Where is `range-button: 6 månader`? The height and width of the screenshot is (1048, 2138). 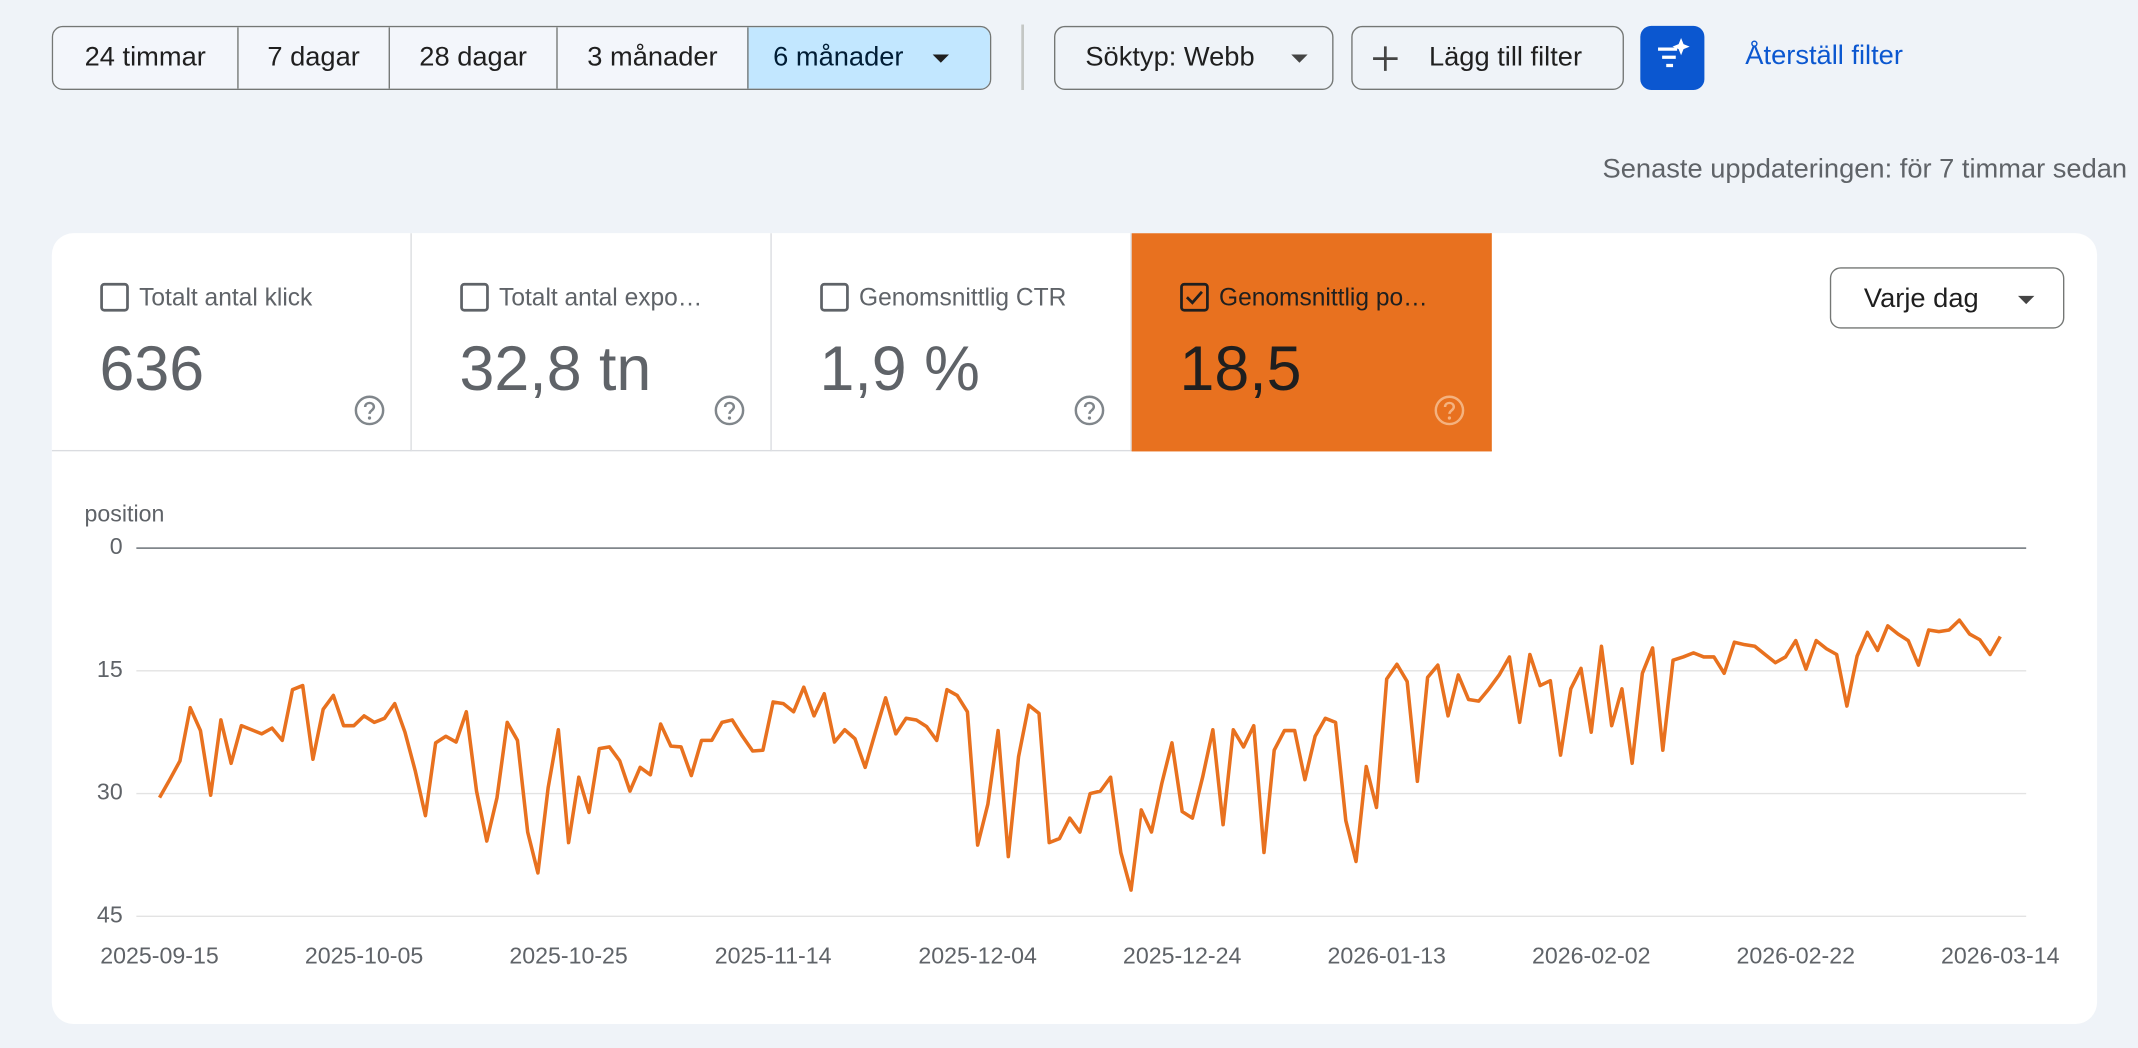 range-button: 6 månader is located at coordinates (868, 58).